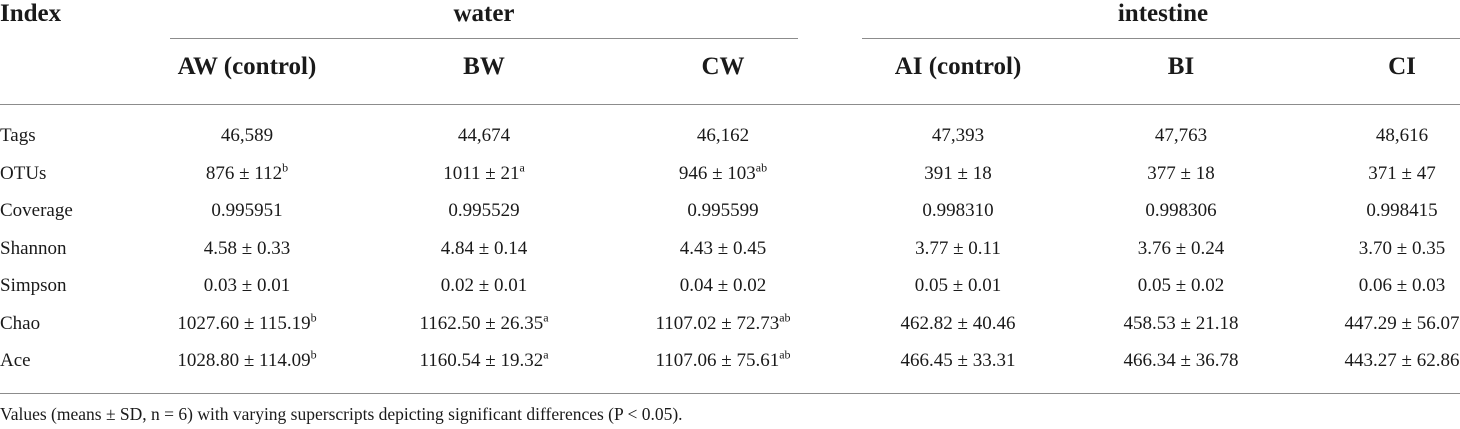 The height and width of the screenshot is (429, 1460). I want to click on row-label: Shannon, so click(33, 248).